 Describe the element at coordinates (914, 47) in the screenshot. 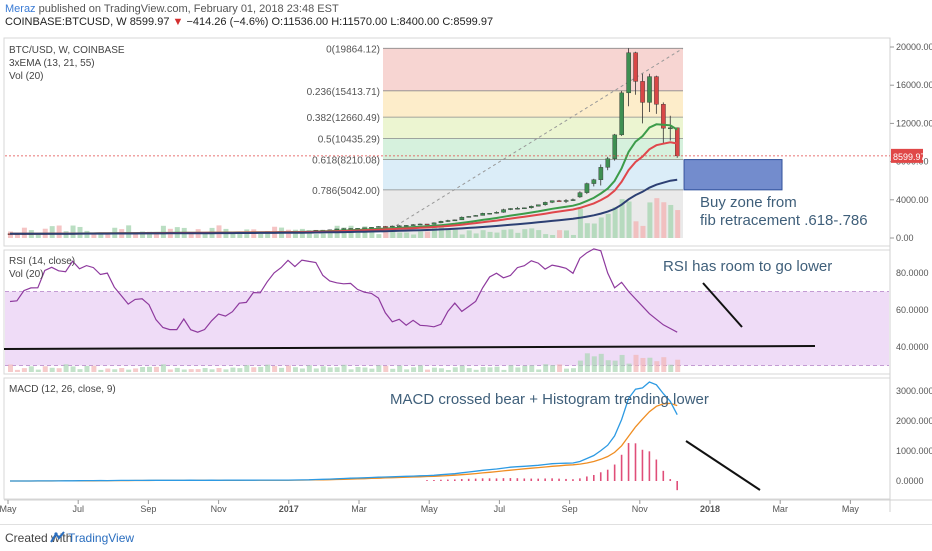

I see `price-tick-label: 20000.00` at that location.